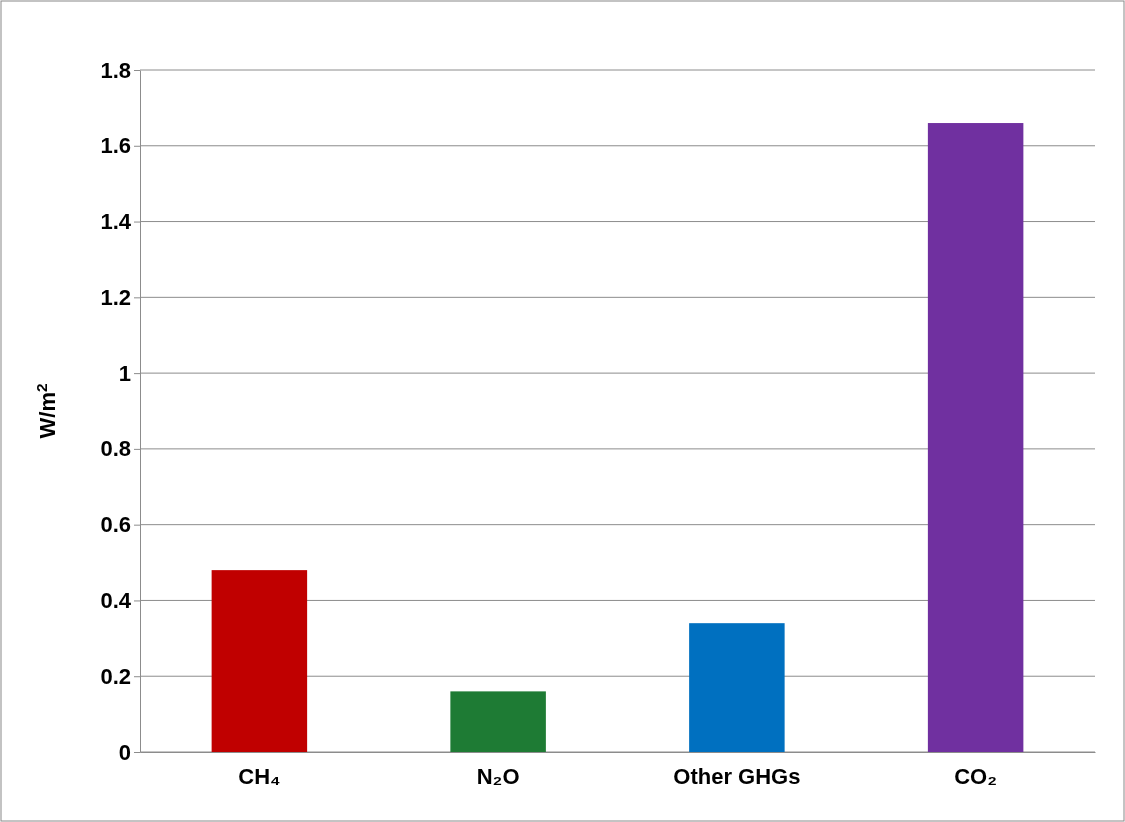 This screenshot has width=1125, height=822. Describe the element at coordinates (498, 776) in the screenshot. I see `x-tick-label: N₂O` at that location.